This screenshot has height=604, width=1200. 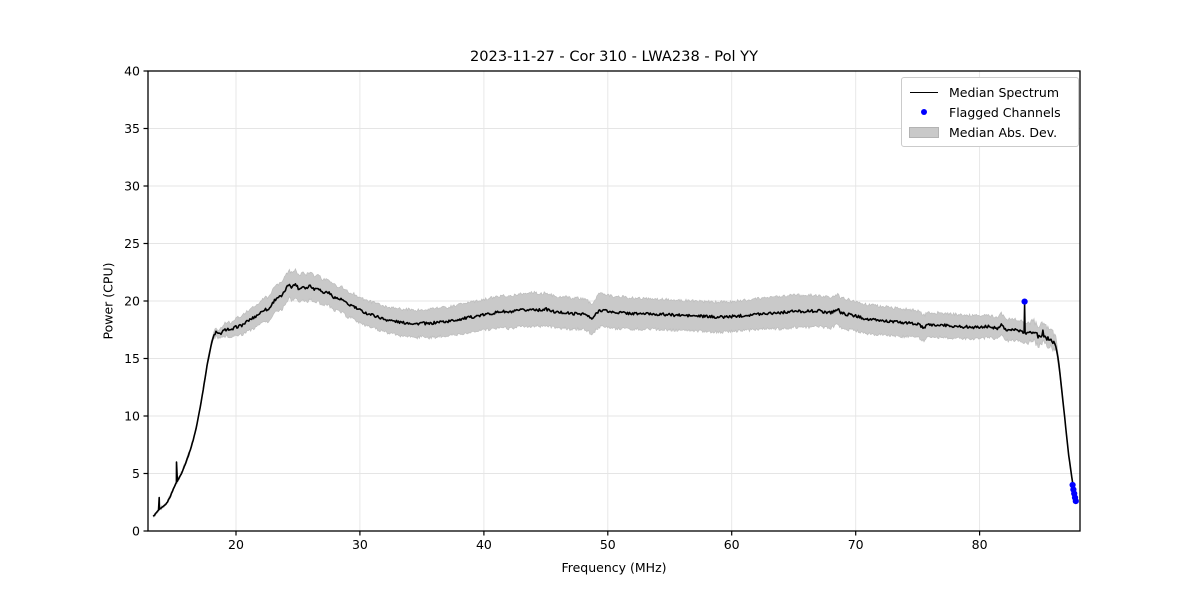 What do you see at coordinates (132, 70) in the screenshot?
I see `y-tick-label: 40` at bounding box center [132, 70].